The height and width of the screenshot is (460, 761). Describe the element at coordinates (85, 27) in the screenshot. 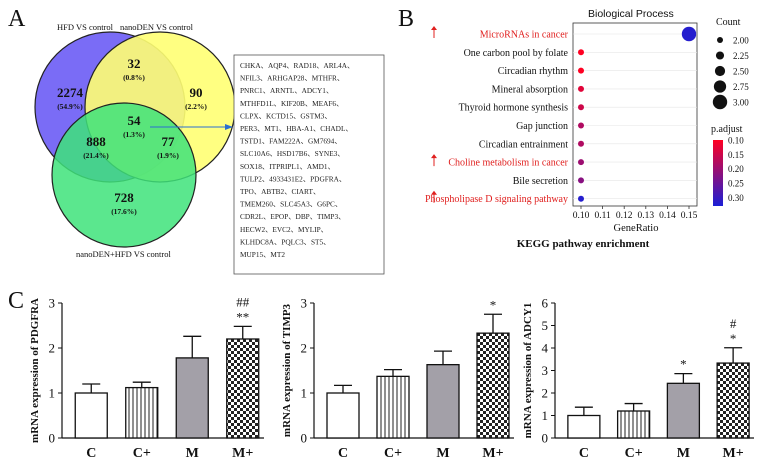

I see `venn-set-label-hfd: HFD VS control` at that location.